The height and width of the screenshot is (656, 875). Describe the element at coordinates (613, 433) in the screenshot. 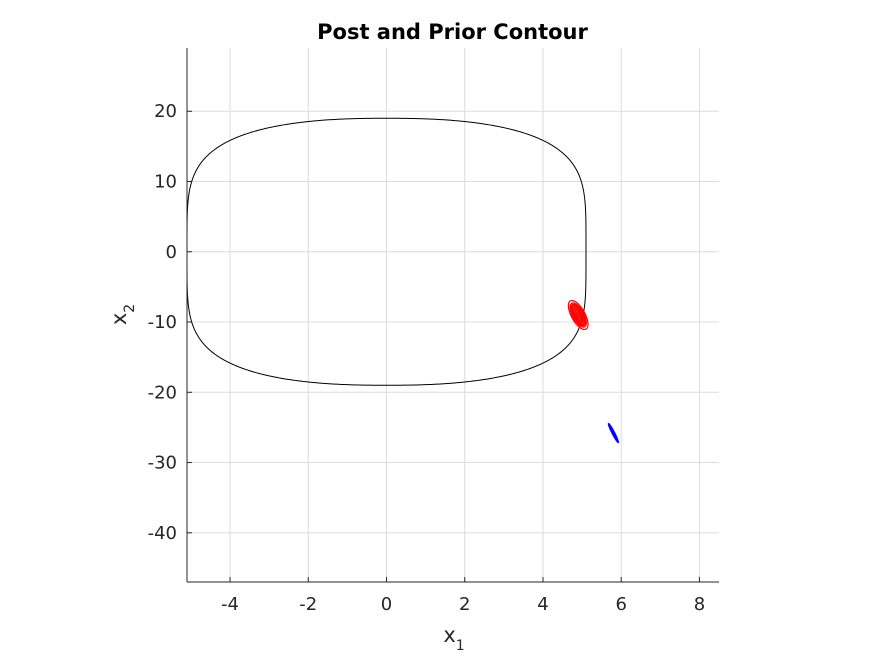

I see `prior-contour` at that location.